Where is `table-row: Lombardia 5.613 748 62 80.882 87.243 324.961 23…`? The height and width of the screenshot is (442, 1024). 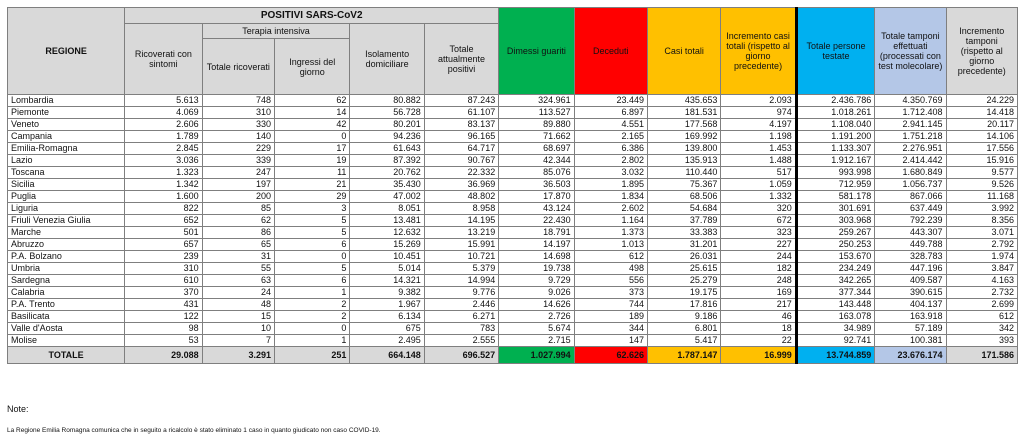 table-row: Lombardia 5.613 748 62 80.882 87.243 324.961 23… is located at coordinates (512, 100).